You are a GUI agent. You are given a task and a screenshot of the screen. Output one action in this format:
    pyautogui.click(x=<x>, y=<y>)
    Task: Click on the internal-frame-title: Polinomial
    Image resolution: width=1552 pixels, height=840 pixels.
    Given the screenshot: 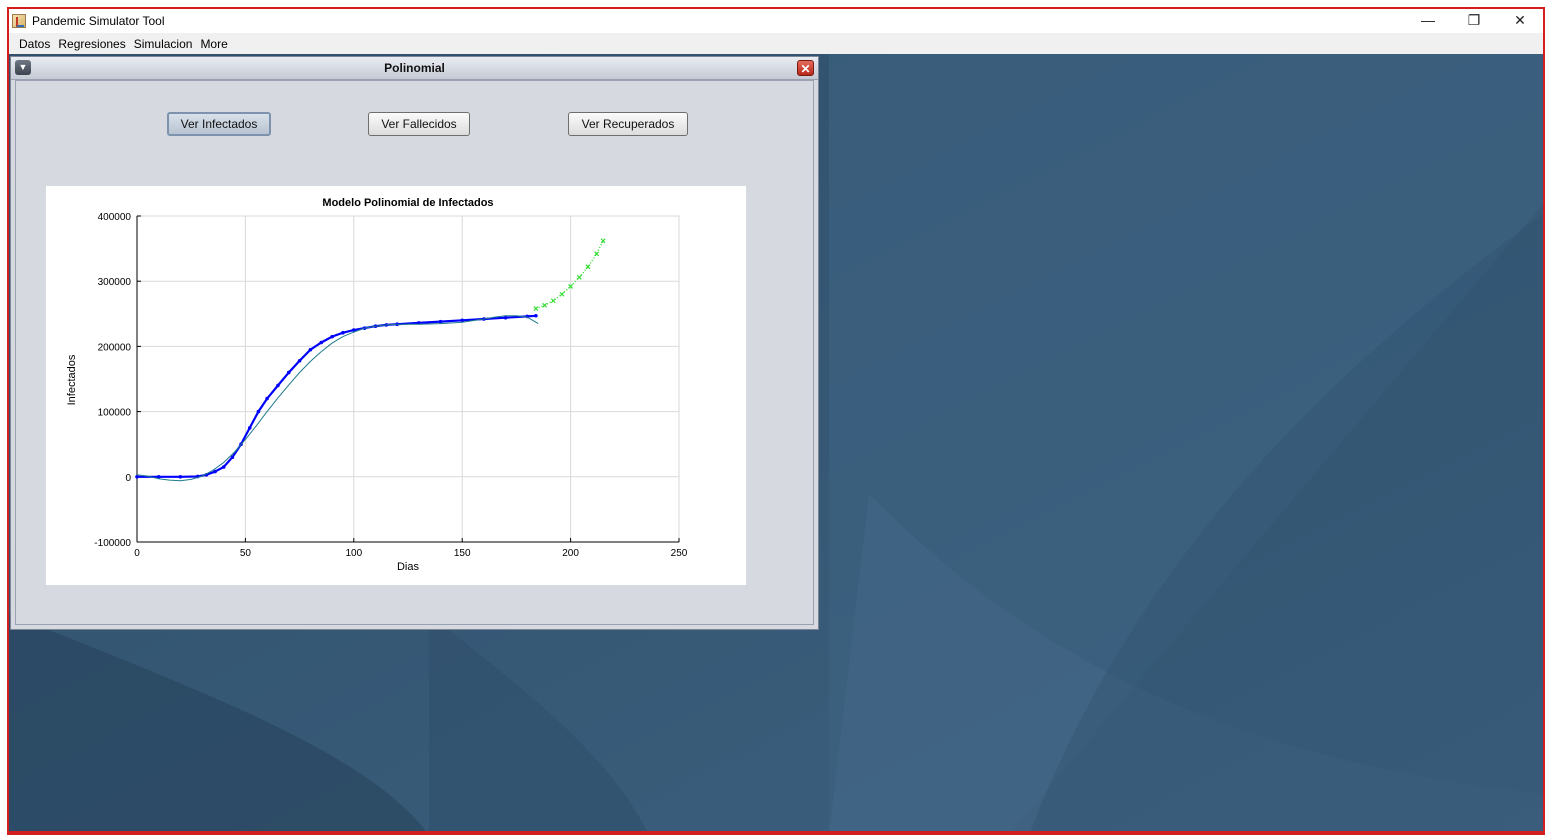 What is the action you would take?
    pyautogui.click(x=414, y=68)
    